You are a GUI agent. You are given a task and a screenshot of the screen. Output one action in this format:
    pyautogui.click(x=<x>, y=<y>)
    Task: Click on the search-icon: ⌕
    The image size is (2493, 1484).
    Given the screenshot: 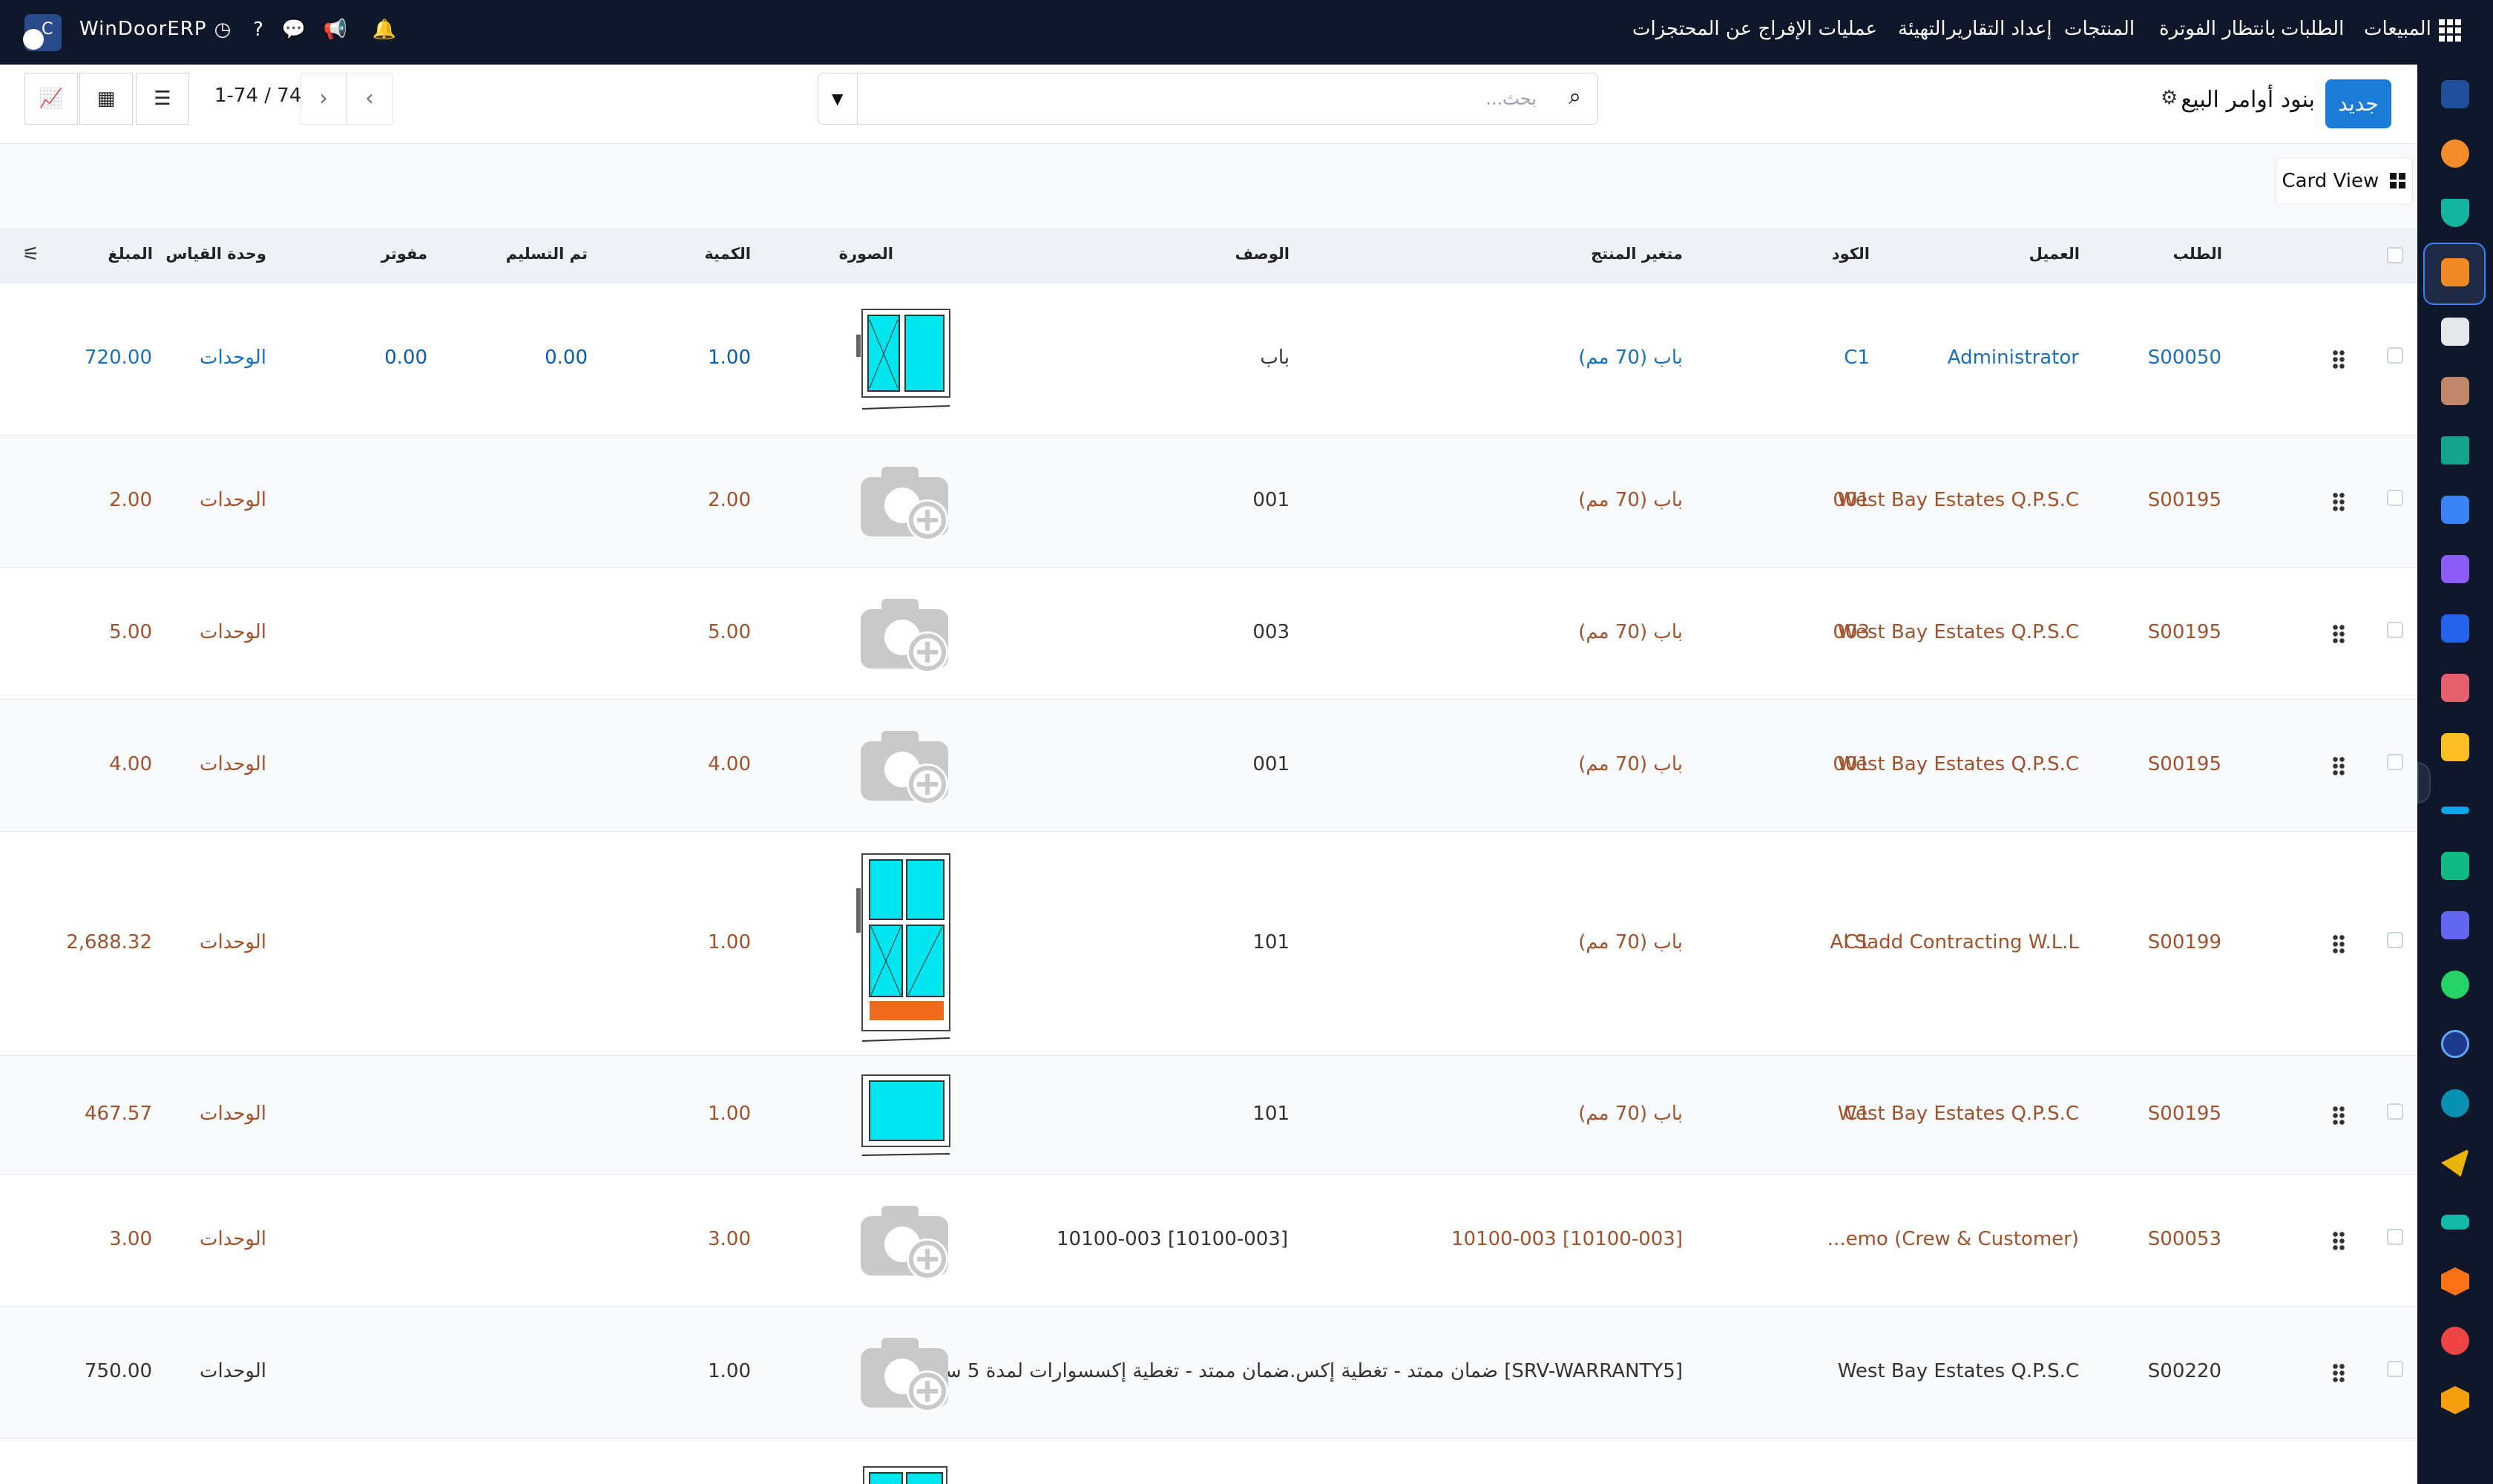 What is the action you would take?
    pyautogui.click(x=1575, y=97)
    